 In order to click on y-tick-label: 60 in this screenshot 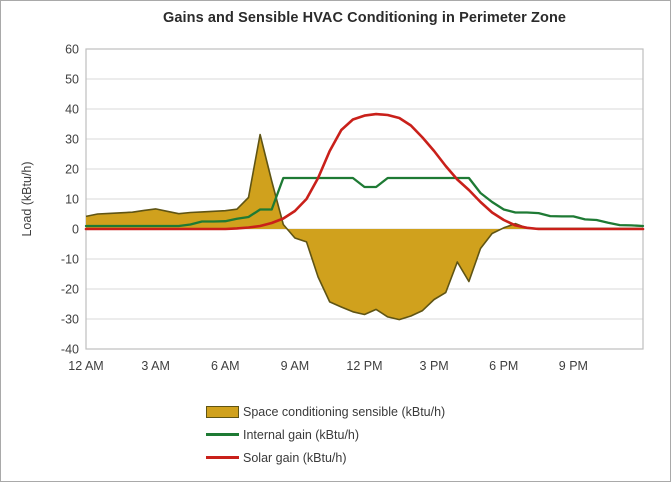, I will do `click(72, 50)`.